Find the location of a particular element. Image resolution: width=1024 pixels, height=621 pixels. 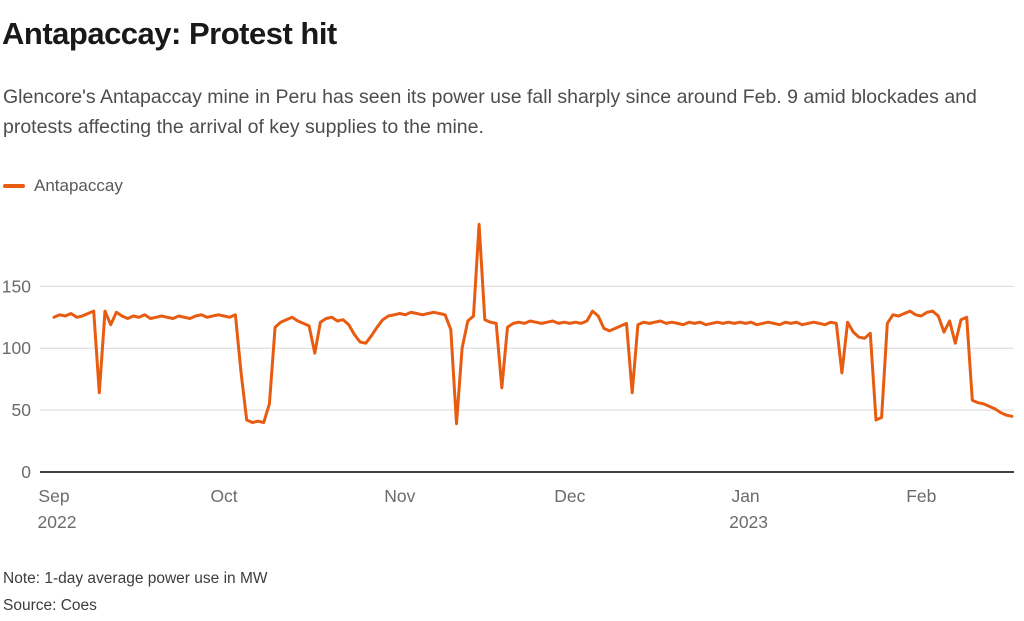

chart-legend: Antapaccay is located at coordinates (63, 186).